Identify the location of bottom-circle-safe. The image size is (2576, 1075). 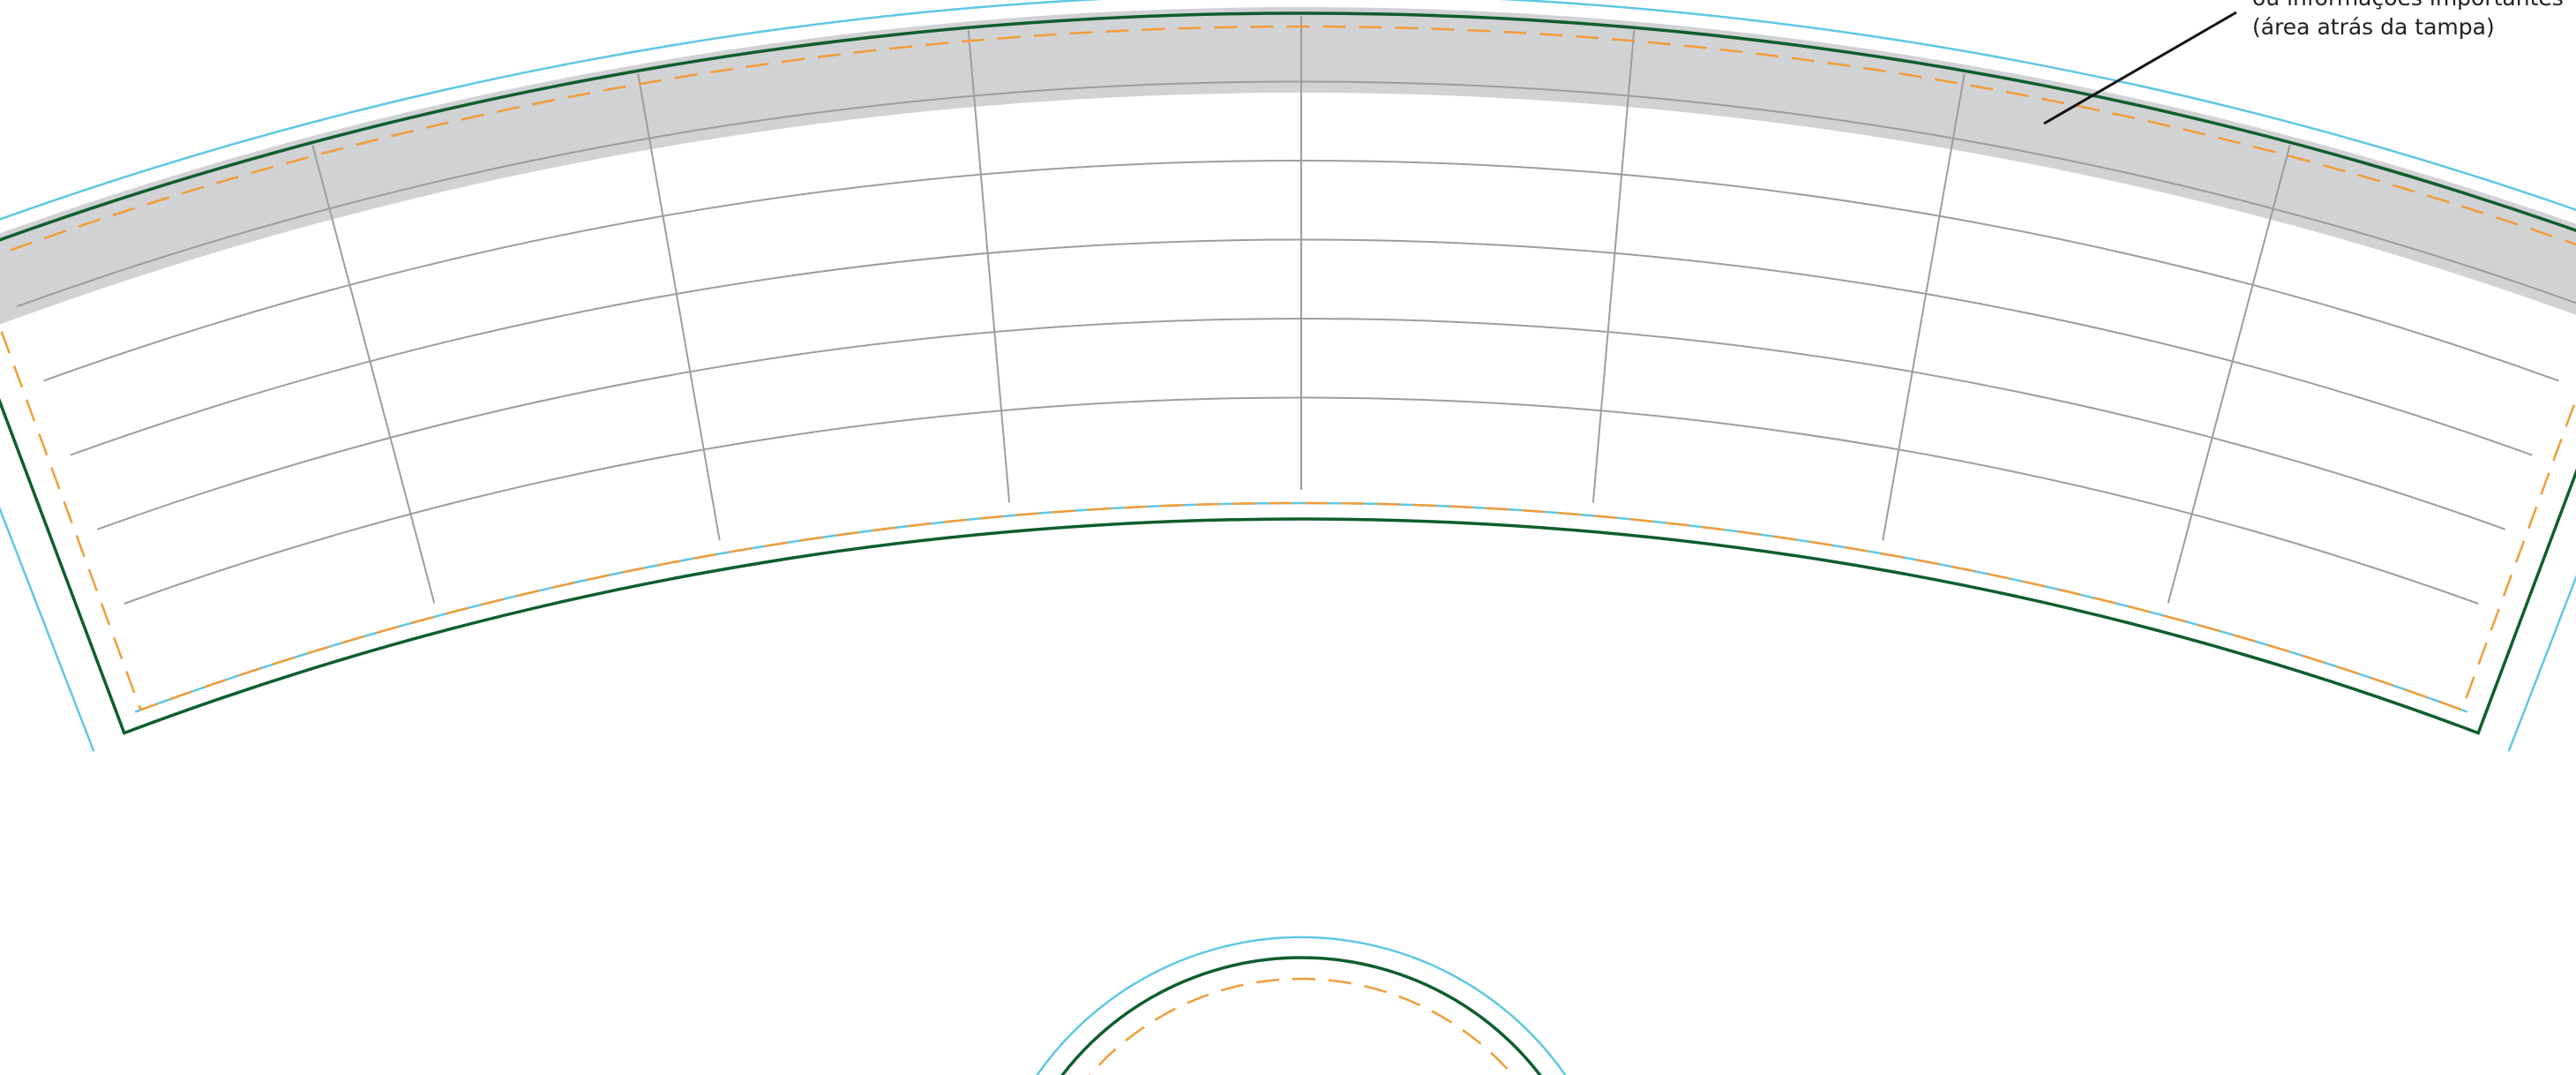
(1302, 1026).